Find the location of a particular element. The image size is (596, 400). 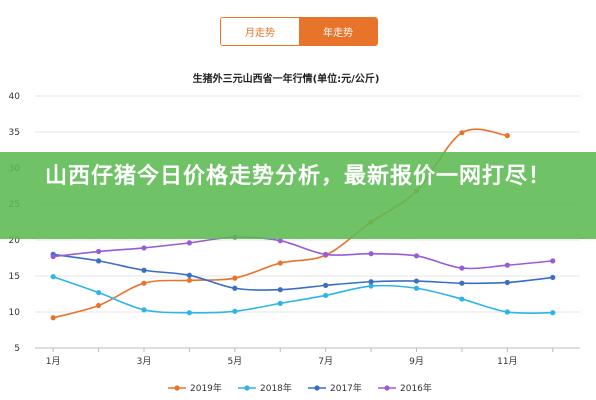

chart-range-tabs: 月走势 年走势 is located at coordinates (299, 31).